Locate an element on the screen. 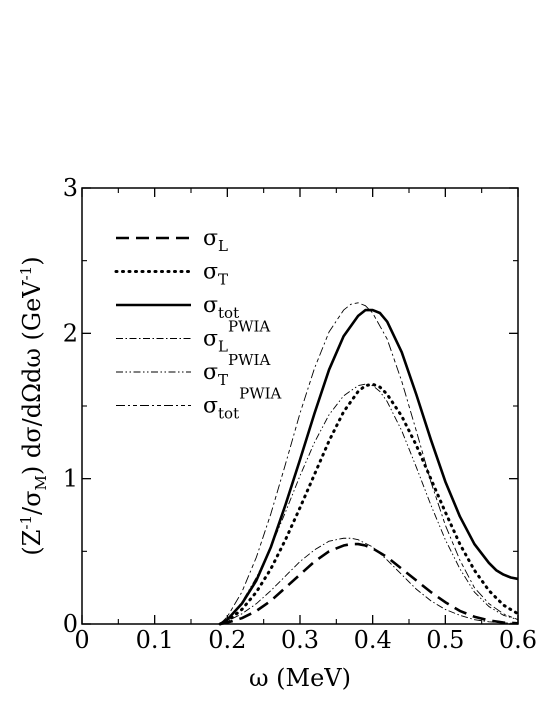  x-tick-labels: 0 0.1 0.2 0.3 0.4 0.5 0.6 is located at coordinates (305, 640).